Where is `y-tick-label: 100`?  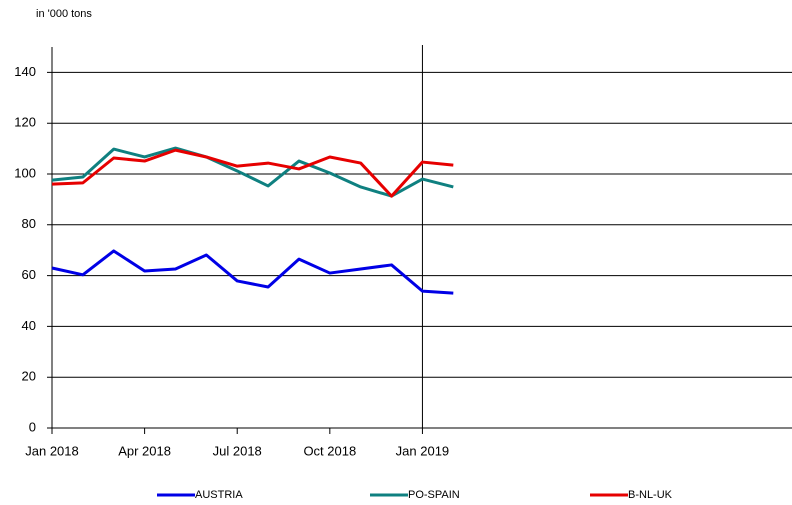
y-tick-label: 100 is located at coordinates (25, 172).